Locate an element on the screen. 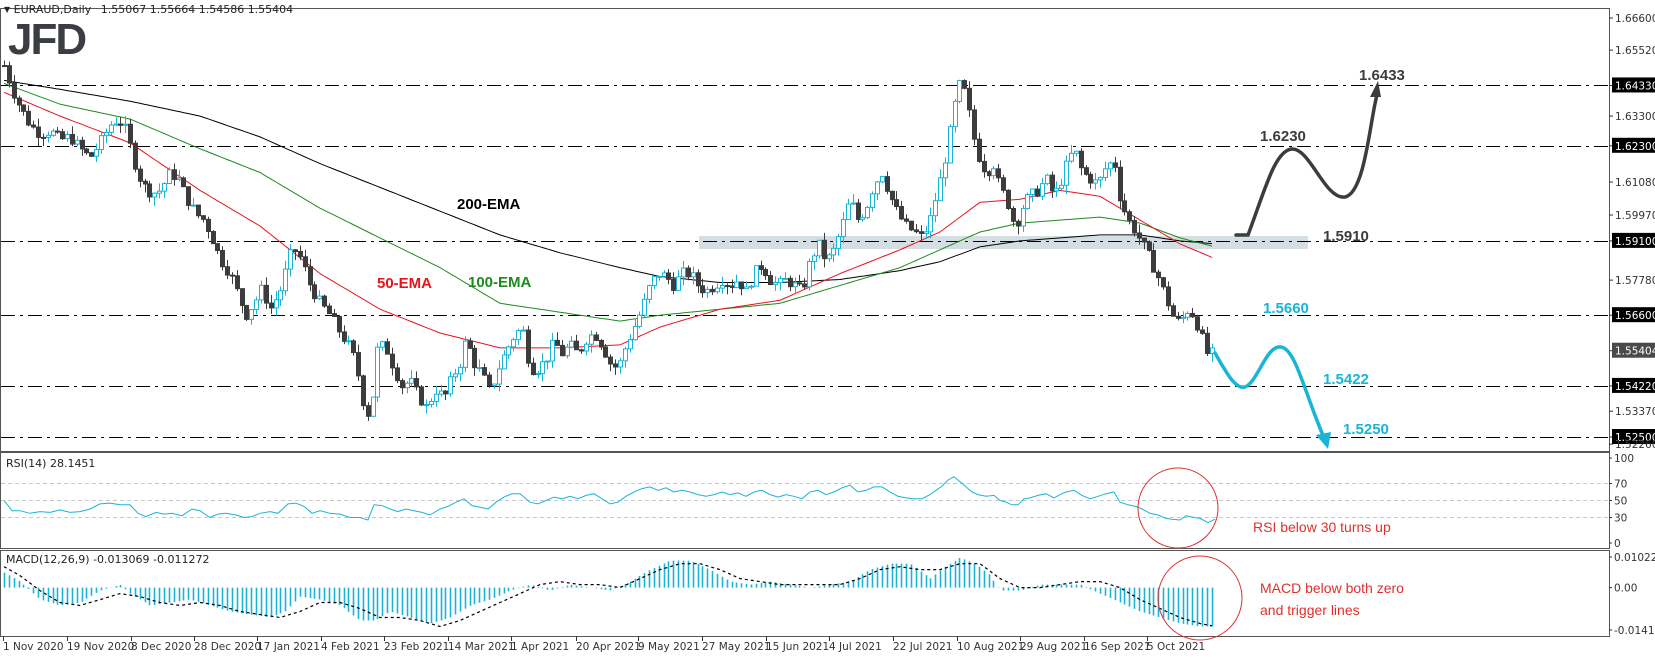 The width and height of the screenshot is (1655, 660). price-tick-label: 1.59100 is located at coordinates (1635, 242).